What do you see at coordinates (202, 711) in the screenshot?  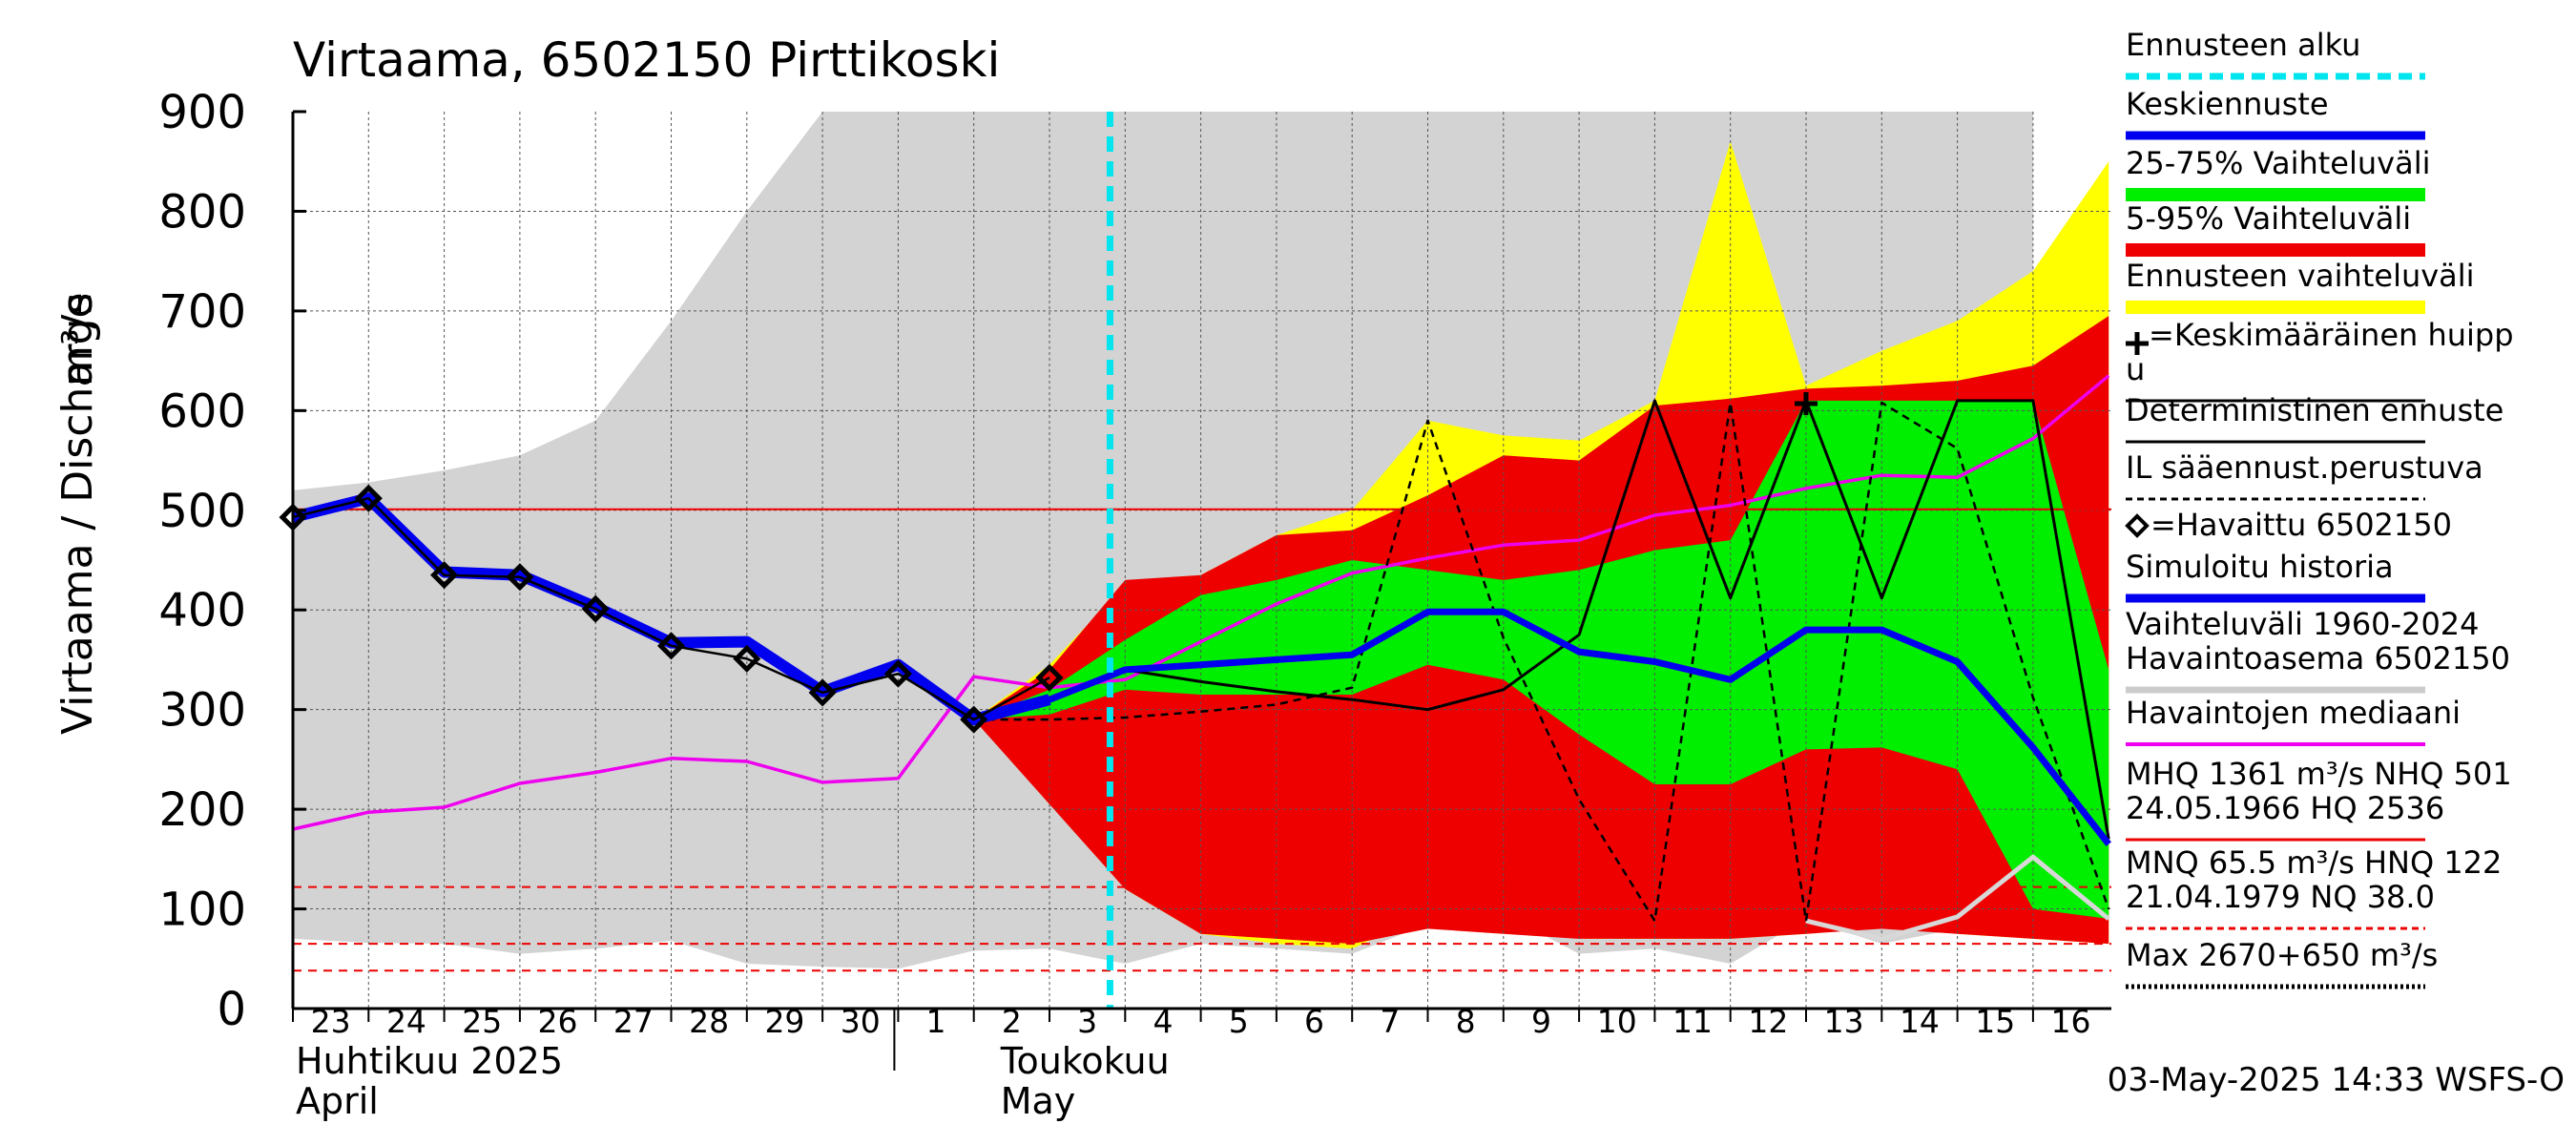 I see `y-tick-label: 300` at bounding box center [202, 711].